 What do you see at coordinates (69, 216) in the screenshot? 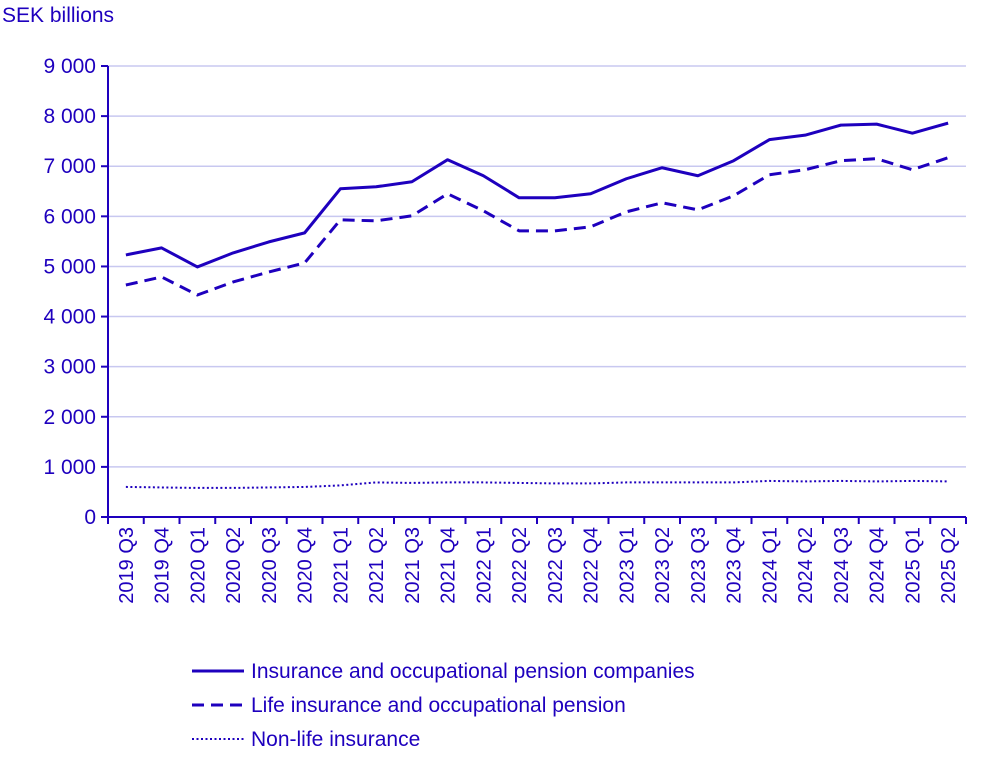
I see `y-tick-label: 6 000` at bounding box center [69, 216].